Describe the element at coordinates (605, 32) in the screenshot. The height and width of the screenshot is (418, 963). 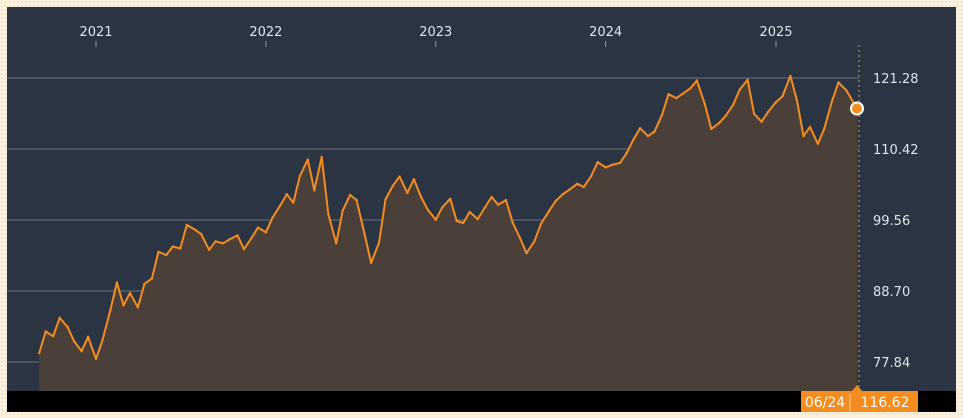
I see `x-tick-label: 2024` at that location.